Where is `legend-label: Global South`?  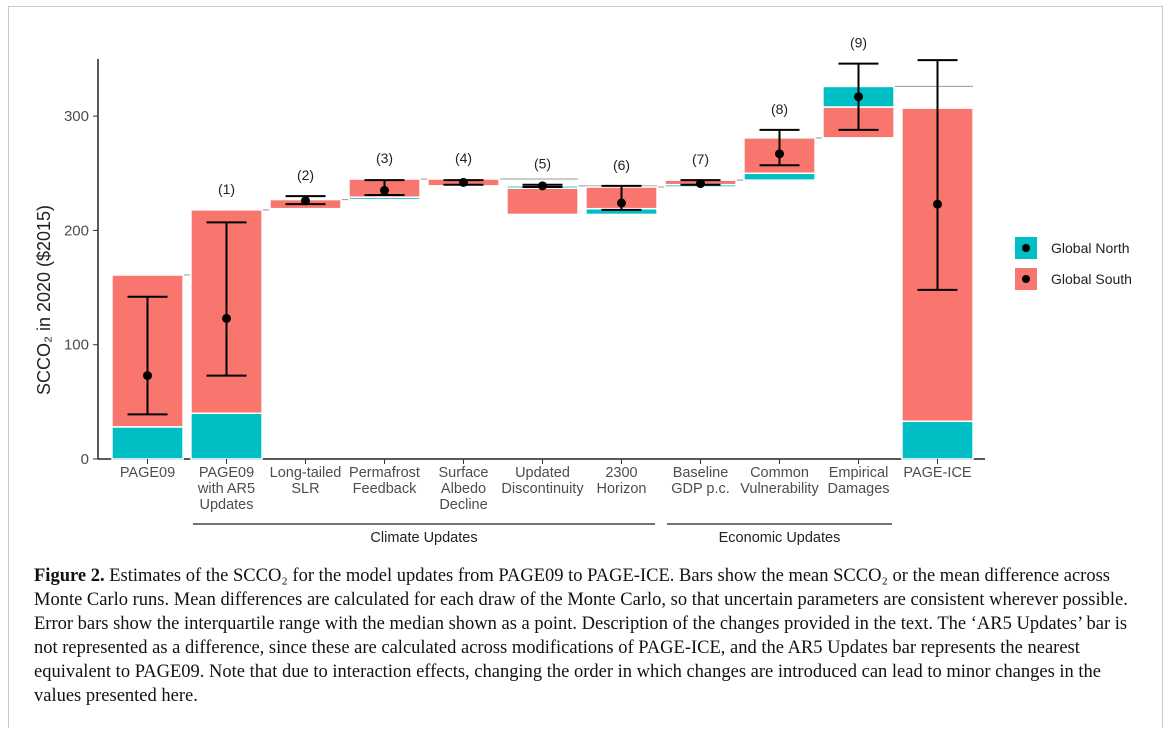 legend-label: Global South is located at coordinates (1091, 279).